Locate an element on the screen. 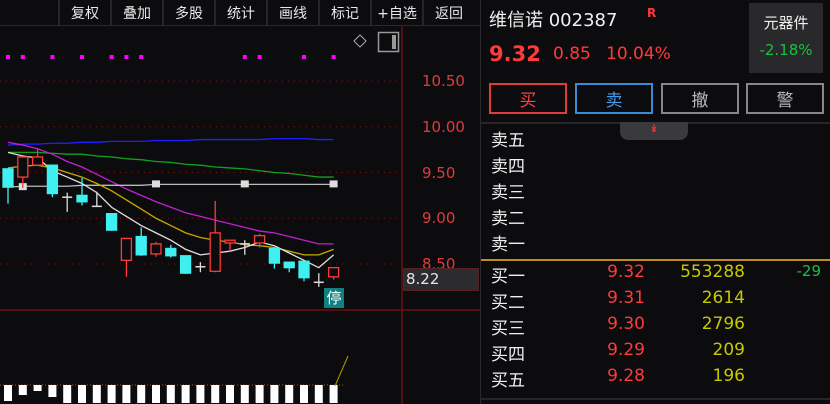 The image size is (830, 404). stock-name: 维信诺 002387 is located at coordinates (553, 20).